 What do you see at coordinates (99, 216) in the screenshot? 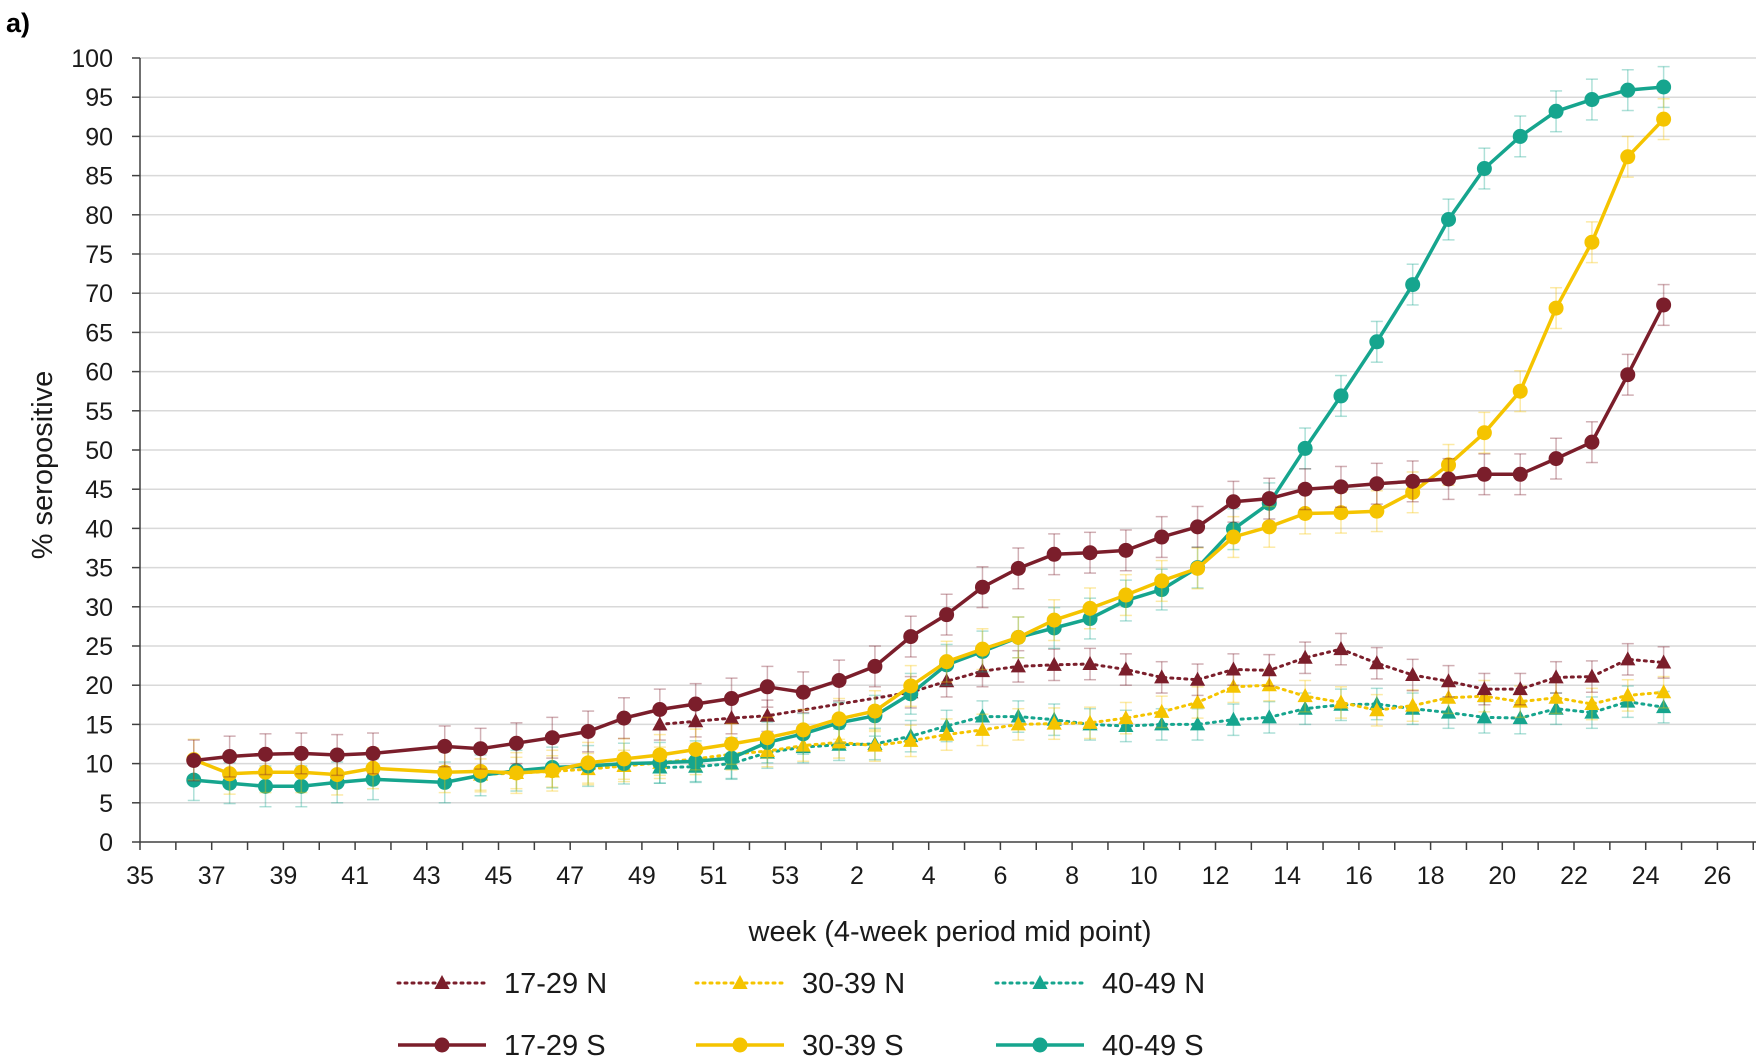
I see `y-tick-label: 80` at bounding box center [99, 216].